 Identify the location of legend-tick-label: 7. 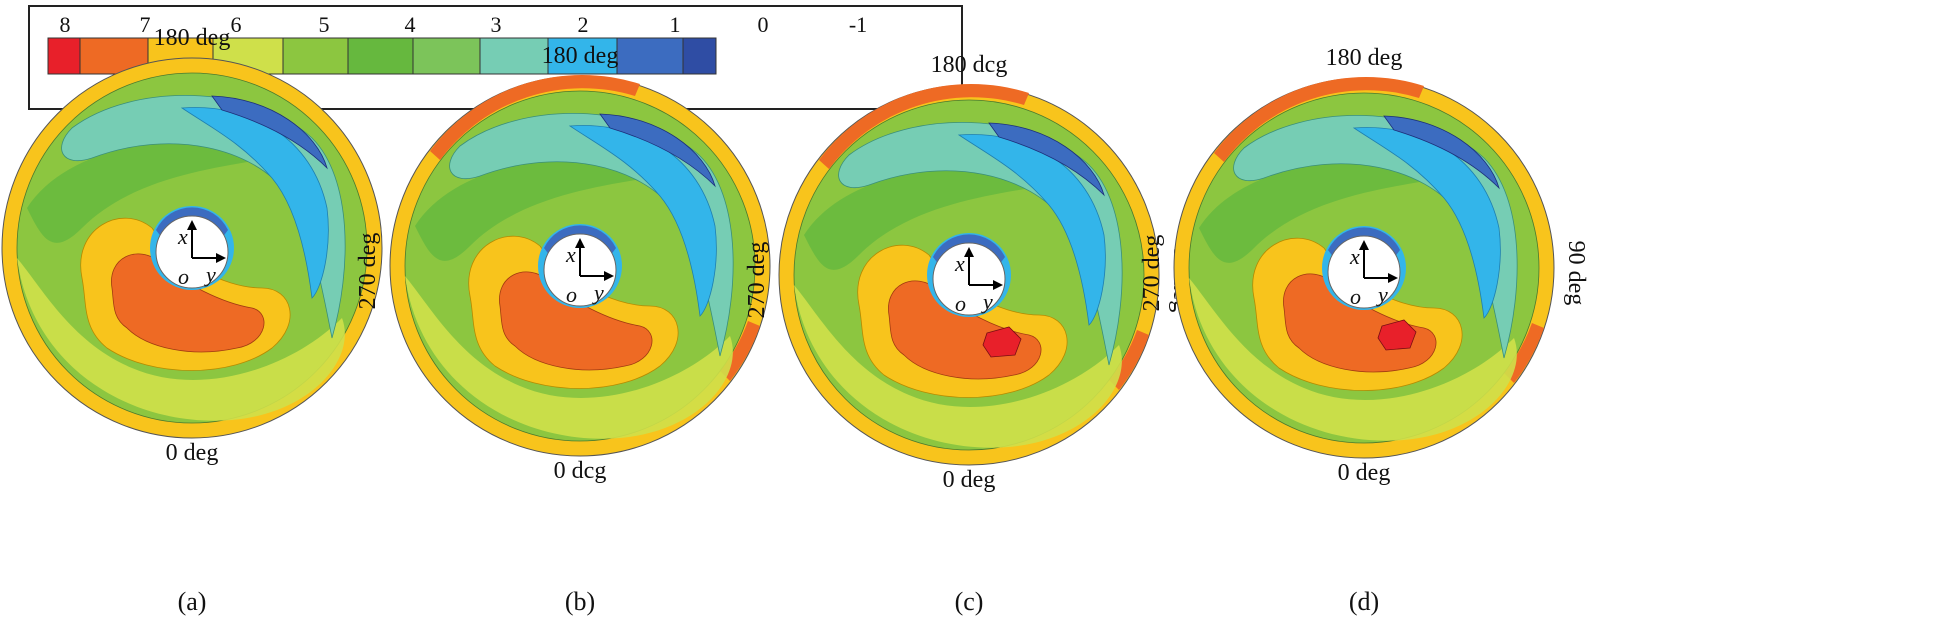
(145, 24).